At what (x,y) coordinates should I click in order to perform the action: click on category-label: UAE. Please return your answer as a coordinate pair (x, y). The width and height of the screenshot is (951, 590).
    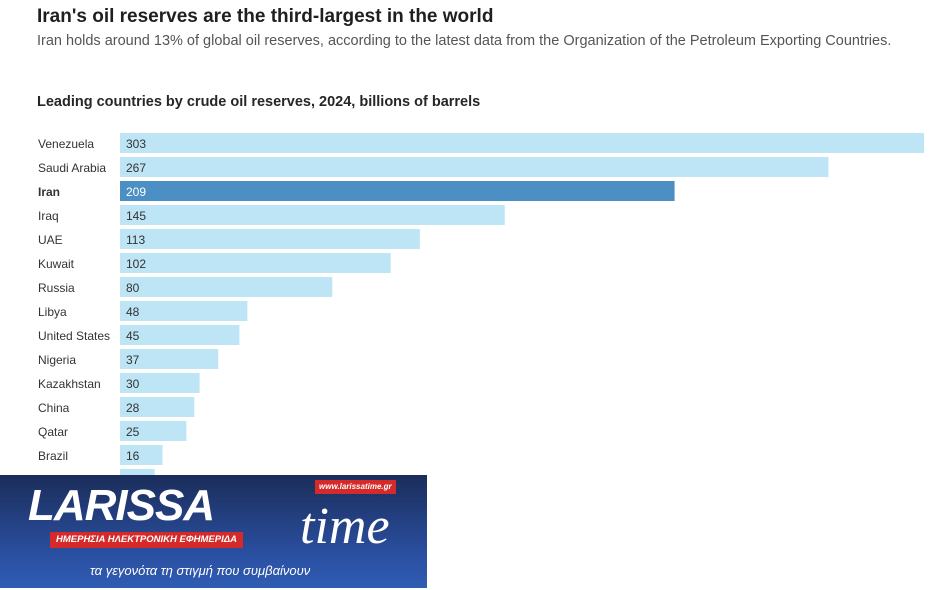
    Looking at the image, I should click on (50, 240).